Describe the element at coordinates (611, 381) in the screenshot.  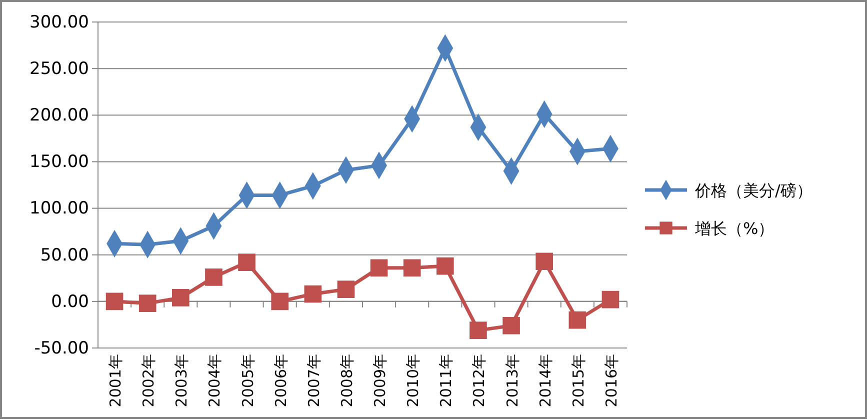
I see `x-tick-label: 2016年` at that location.